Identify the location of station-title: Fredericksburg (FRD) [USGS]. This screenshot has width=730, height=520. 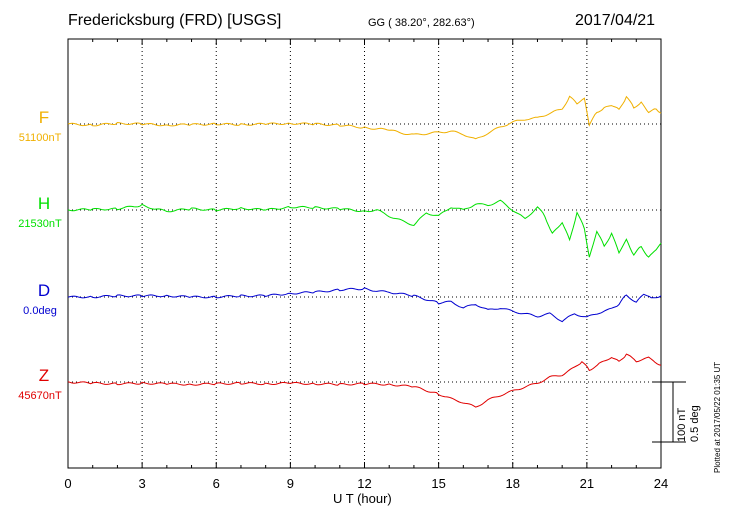
(175, 20).